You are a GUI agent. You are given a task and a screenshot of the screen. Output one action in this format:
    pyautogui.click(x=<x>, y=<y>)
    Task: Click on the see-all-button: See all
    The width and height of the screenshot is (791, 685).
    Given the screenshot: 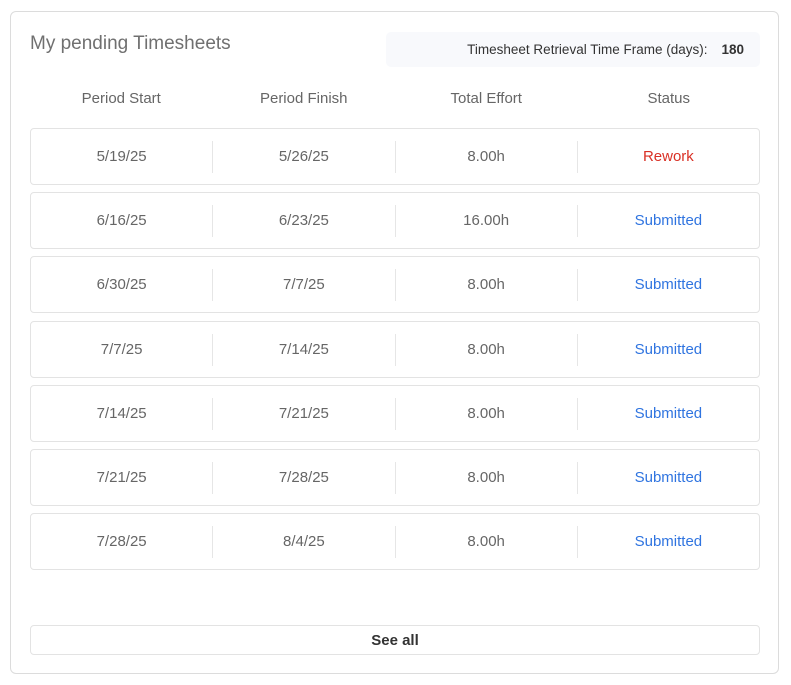 What is the action you would take?
    pyautogui.click(x=395, y=640)
    